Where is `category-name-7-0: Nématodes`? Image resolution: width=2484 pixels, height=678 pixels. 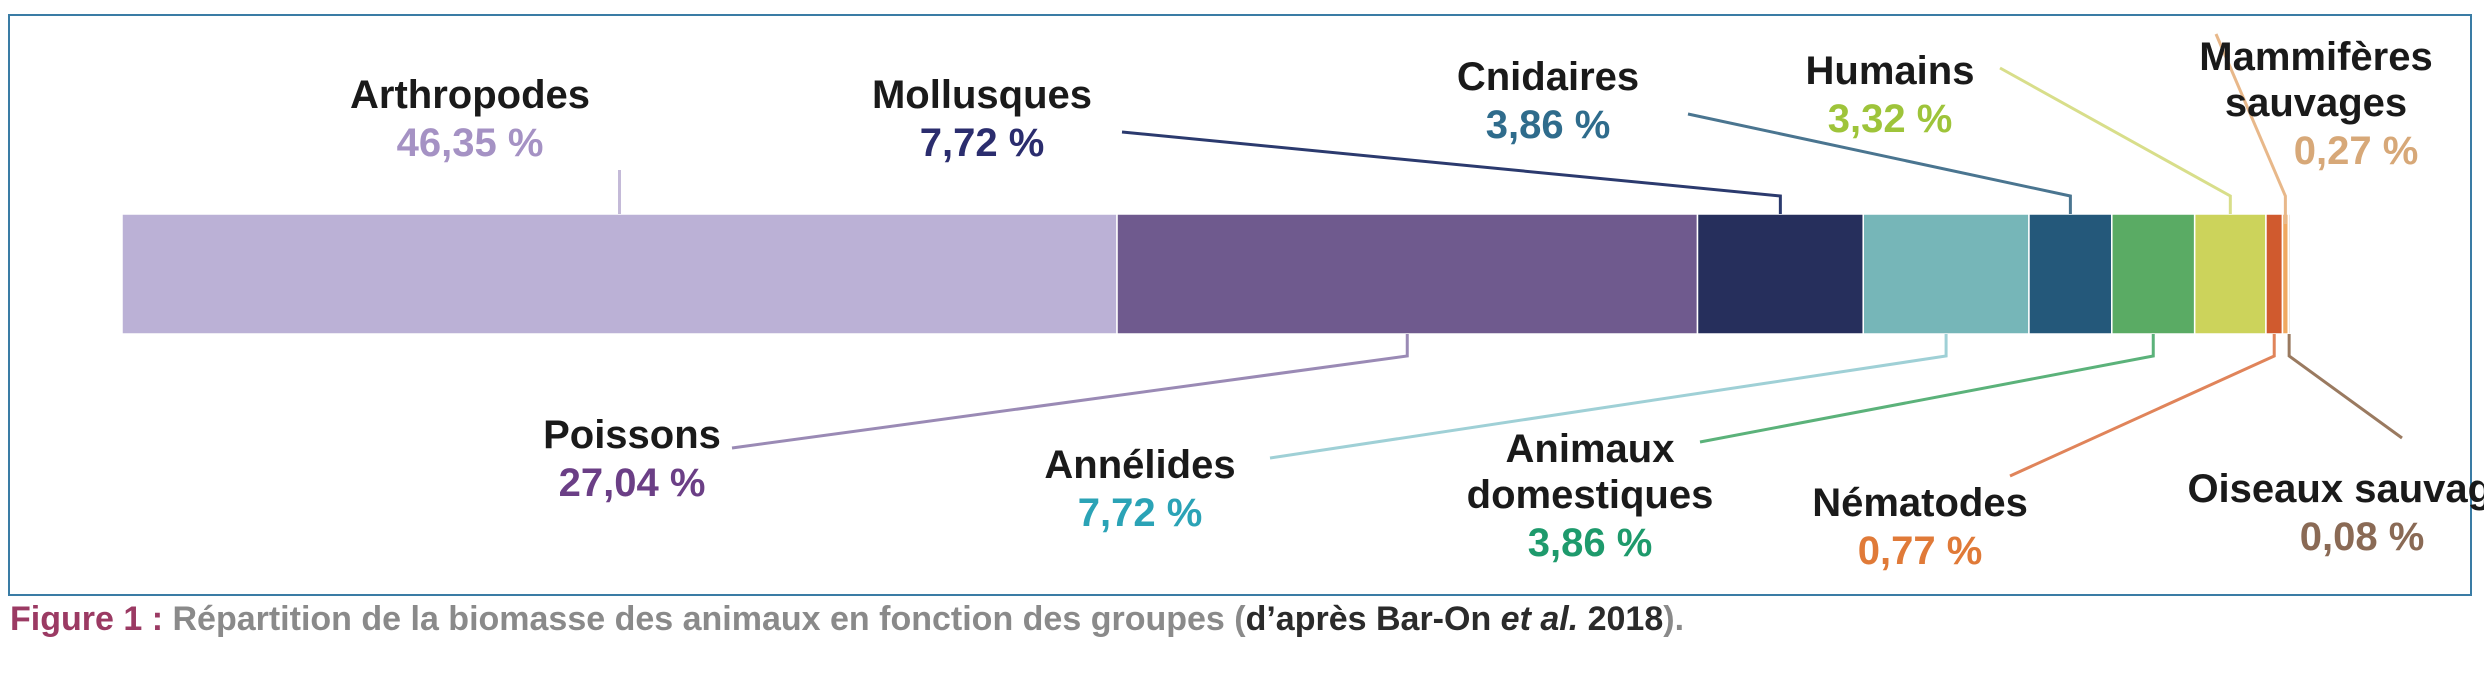 category-name-7-0: Nématodes is located at coordinates (1920, 503).